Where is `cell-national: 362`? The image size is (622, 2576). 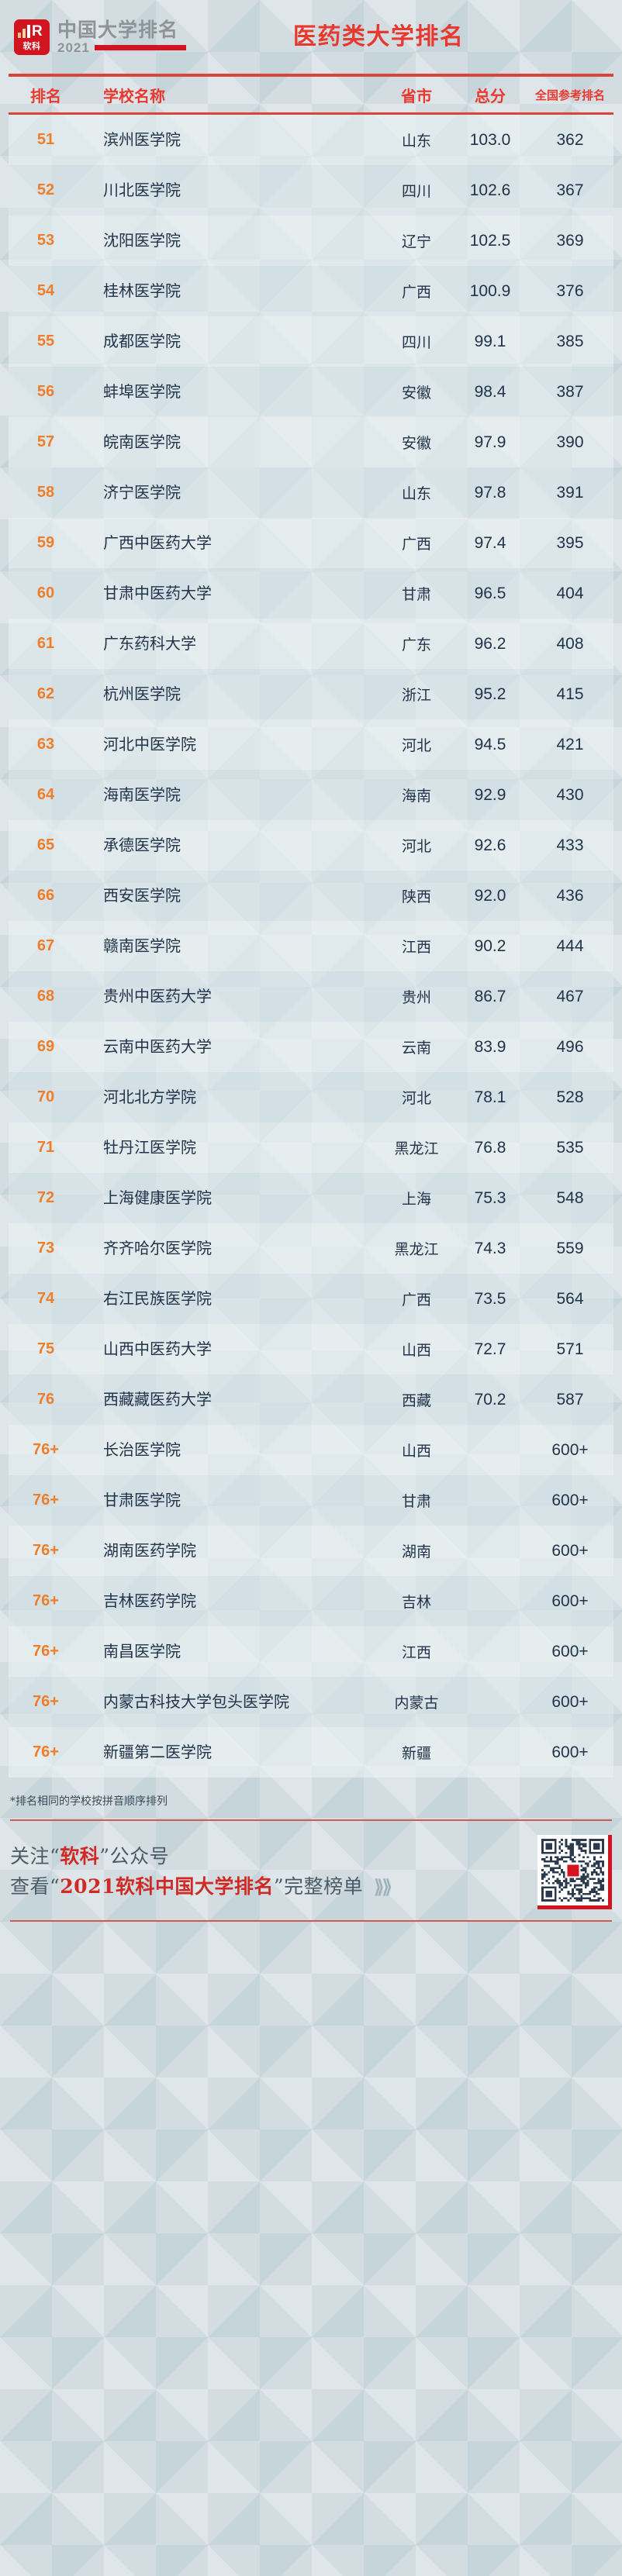 cell-national: 362 is located at coordinates (570, 140).